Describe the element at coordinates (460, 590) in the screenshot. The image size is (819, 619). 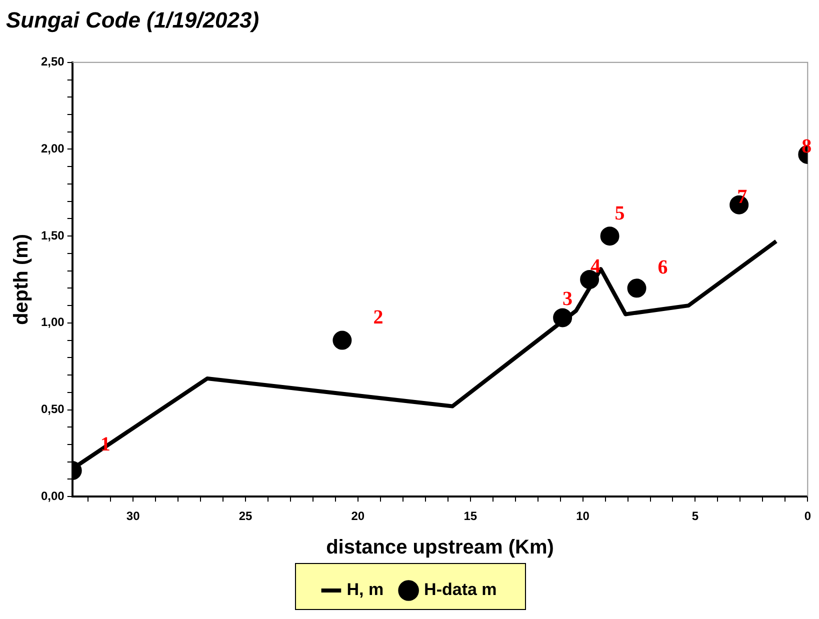
I see `legend-label: H-data m` at that location.